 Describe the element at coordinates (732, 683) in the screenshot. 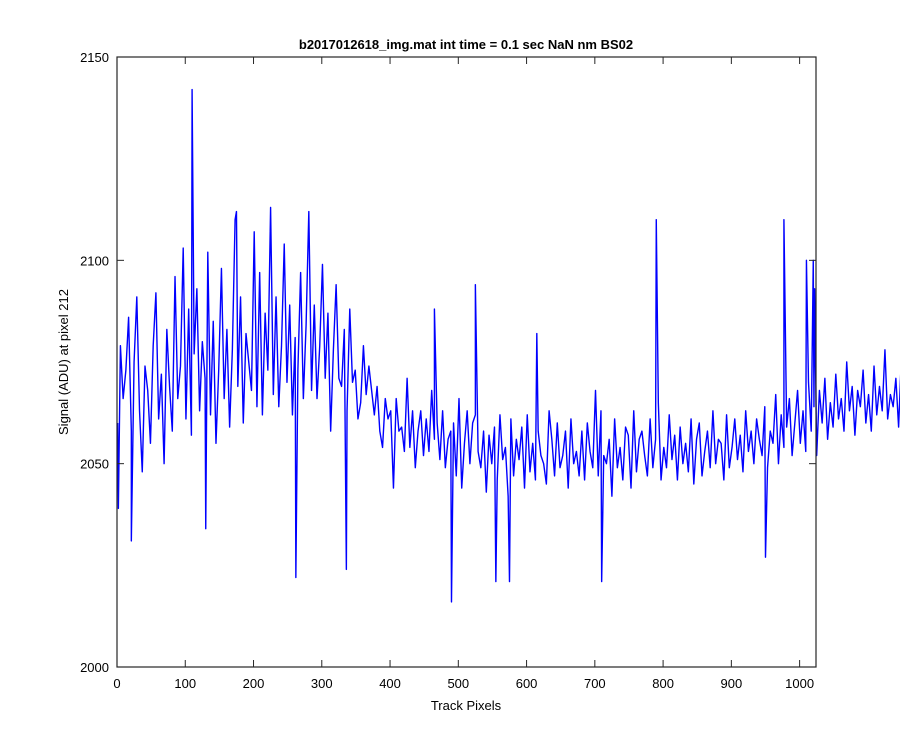

I see `x-tick-label: 900` at that location.